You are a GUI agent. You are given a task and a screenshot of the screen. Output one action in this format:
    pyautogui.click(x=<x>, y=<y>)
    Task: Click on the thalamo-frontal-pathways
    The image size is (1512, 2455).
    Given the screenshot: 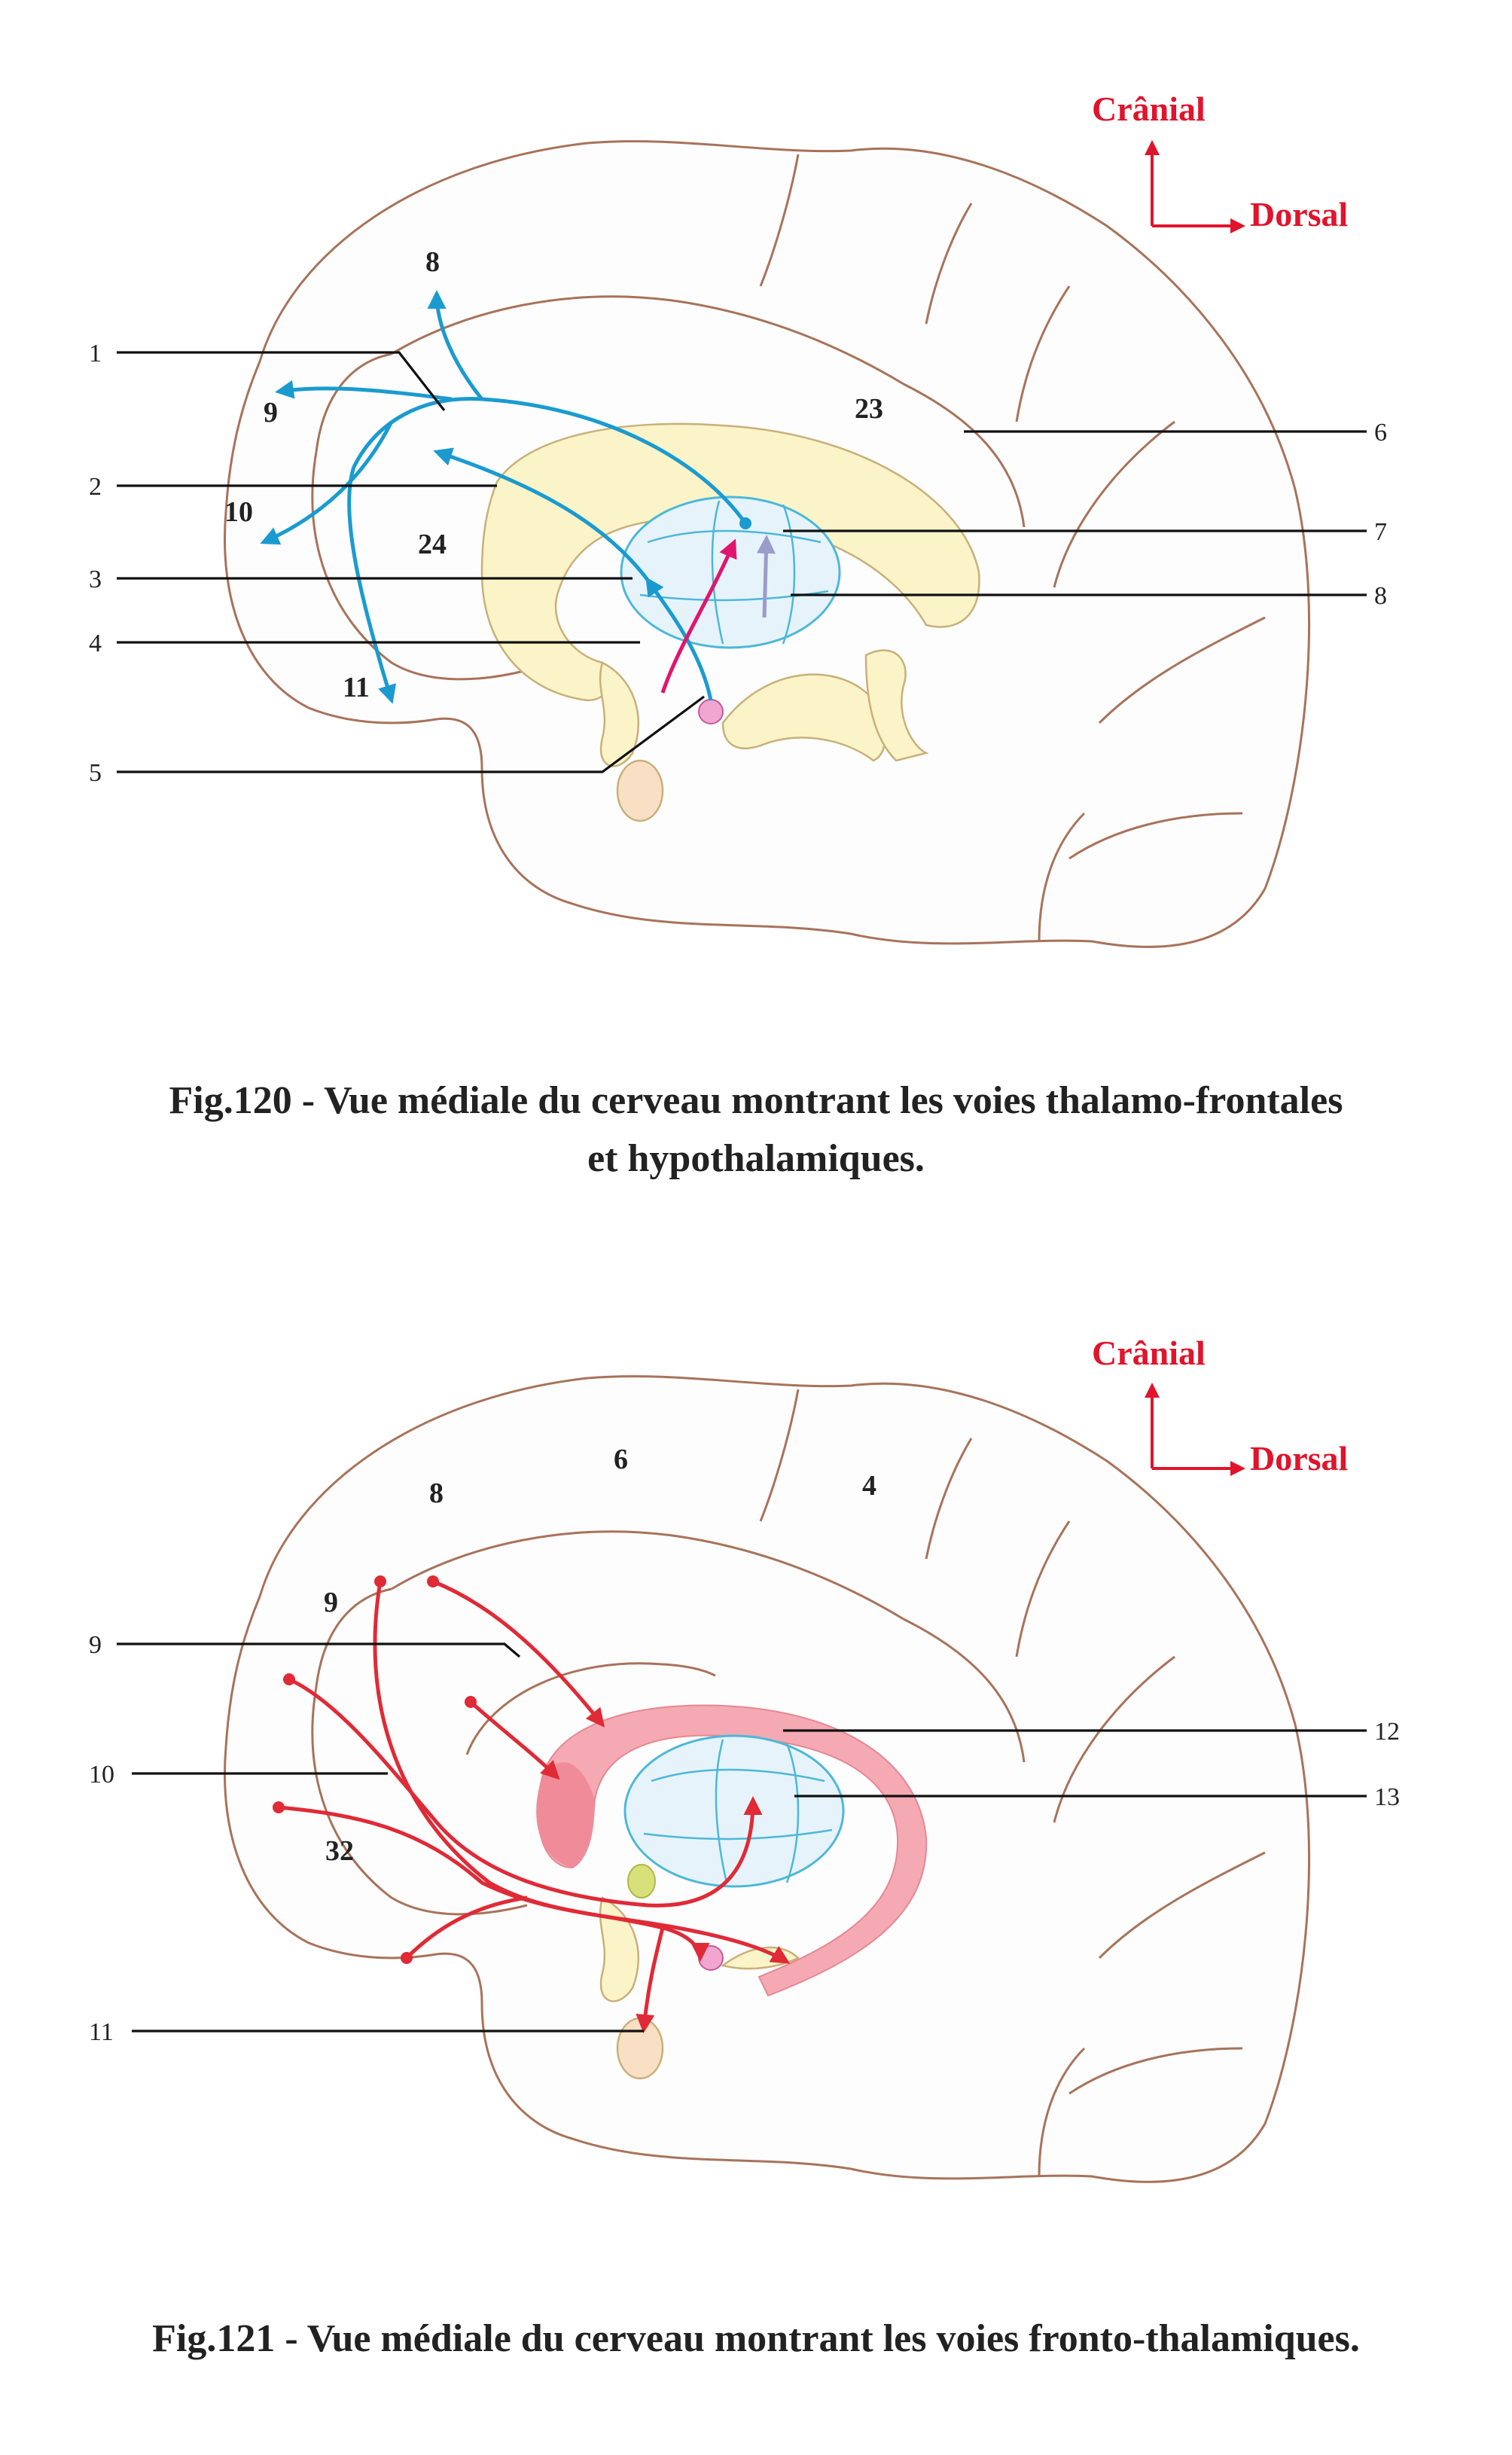 What is the action you would take?
    pyautogui.click(x=505, y=497)
    